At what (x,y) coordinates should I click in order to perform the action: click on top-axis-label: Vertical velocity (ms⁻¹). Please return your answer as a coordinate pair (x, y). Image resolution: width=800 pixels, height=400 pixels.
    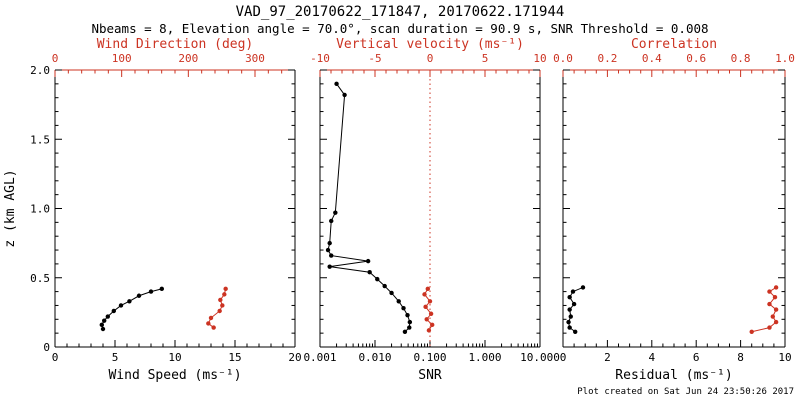
    Looking at the image, I should click on (430, 44).